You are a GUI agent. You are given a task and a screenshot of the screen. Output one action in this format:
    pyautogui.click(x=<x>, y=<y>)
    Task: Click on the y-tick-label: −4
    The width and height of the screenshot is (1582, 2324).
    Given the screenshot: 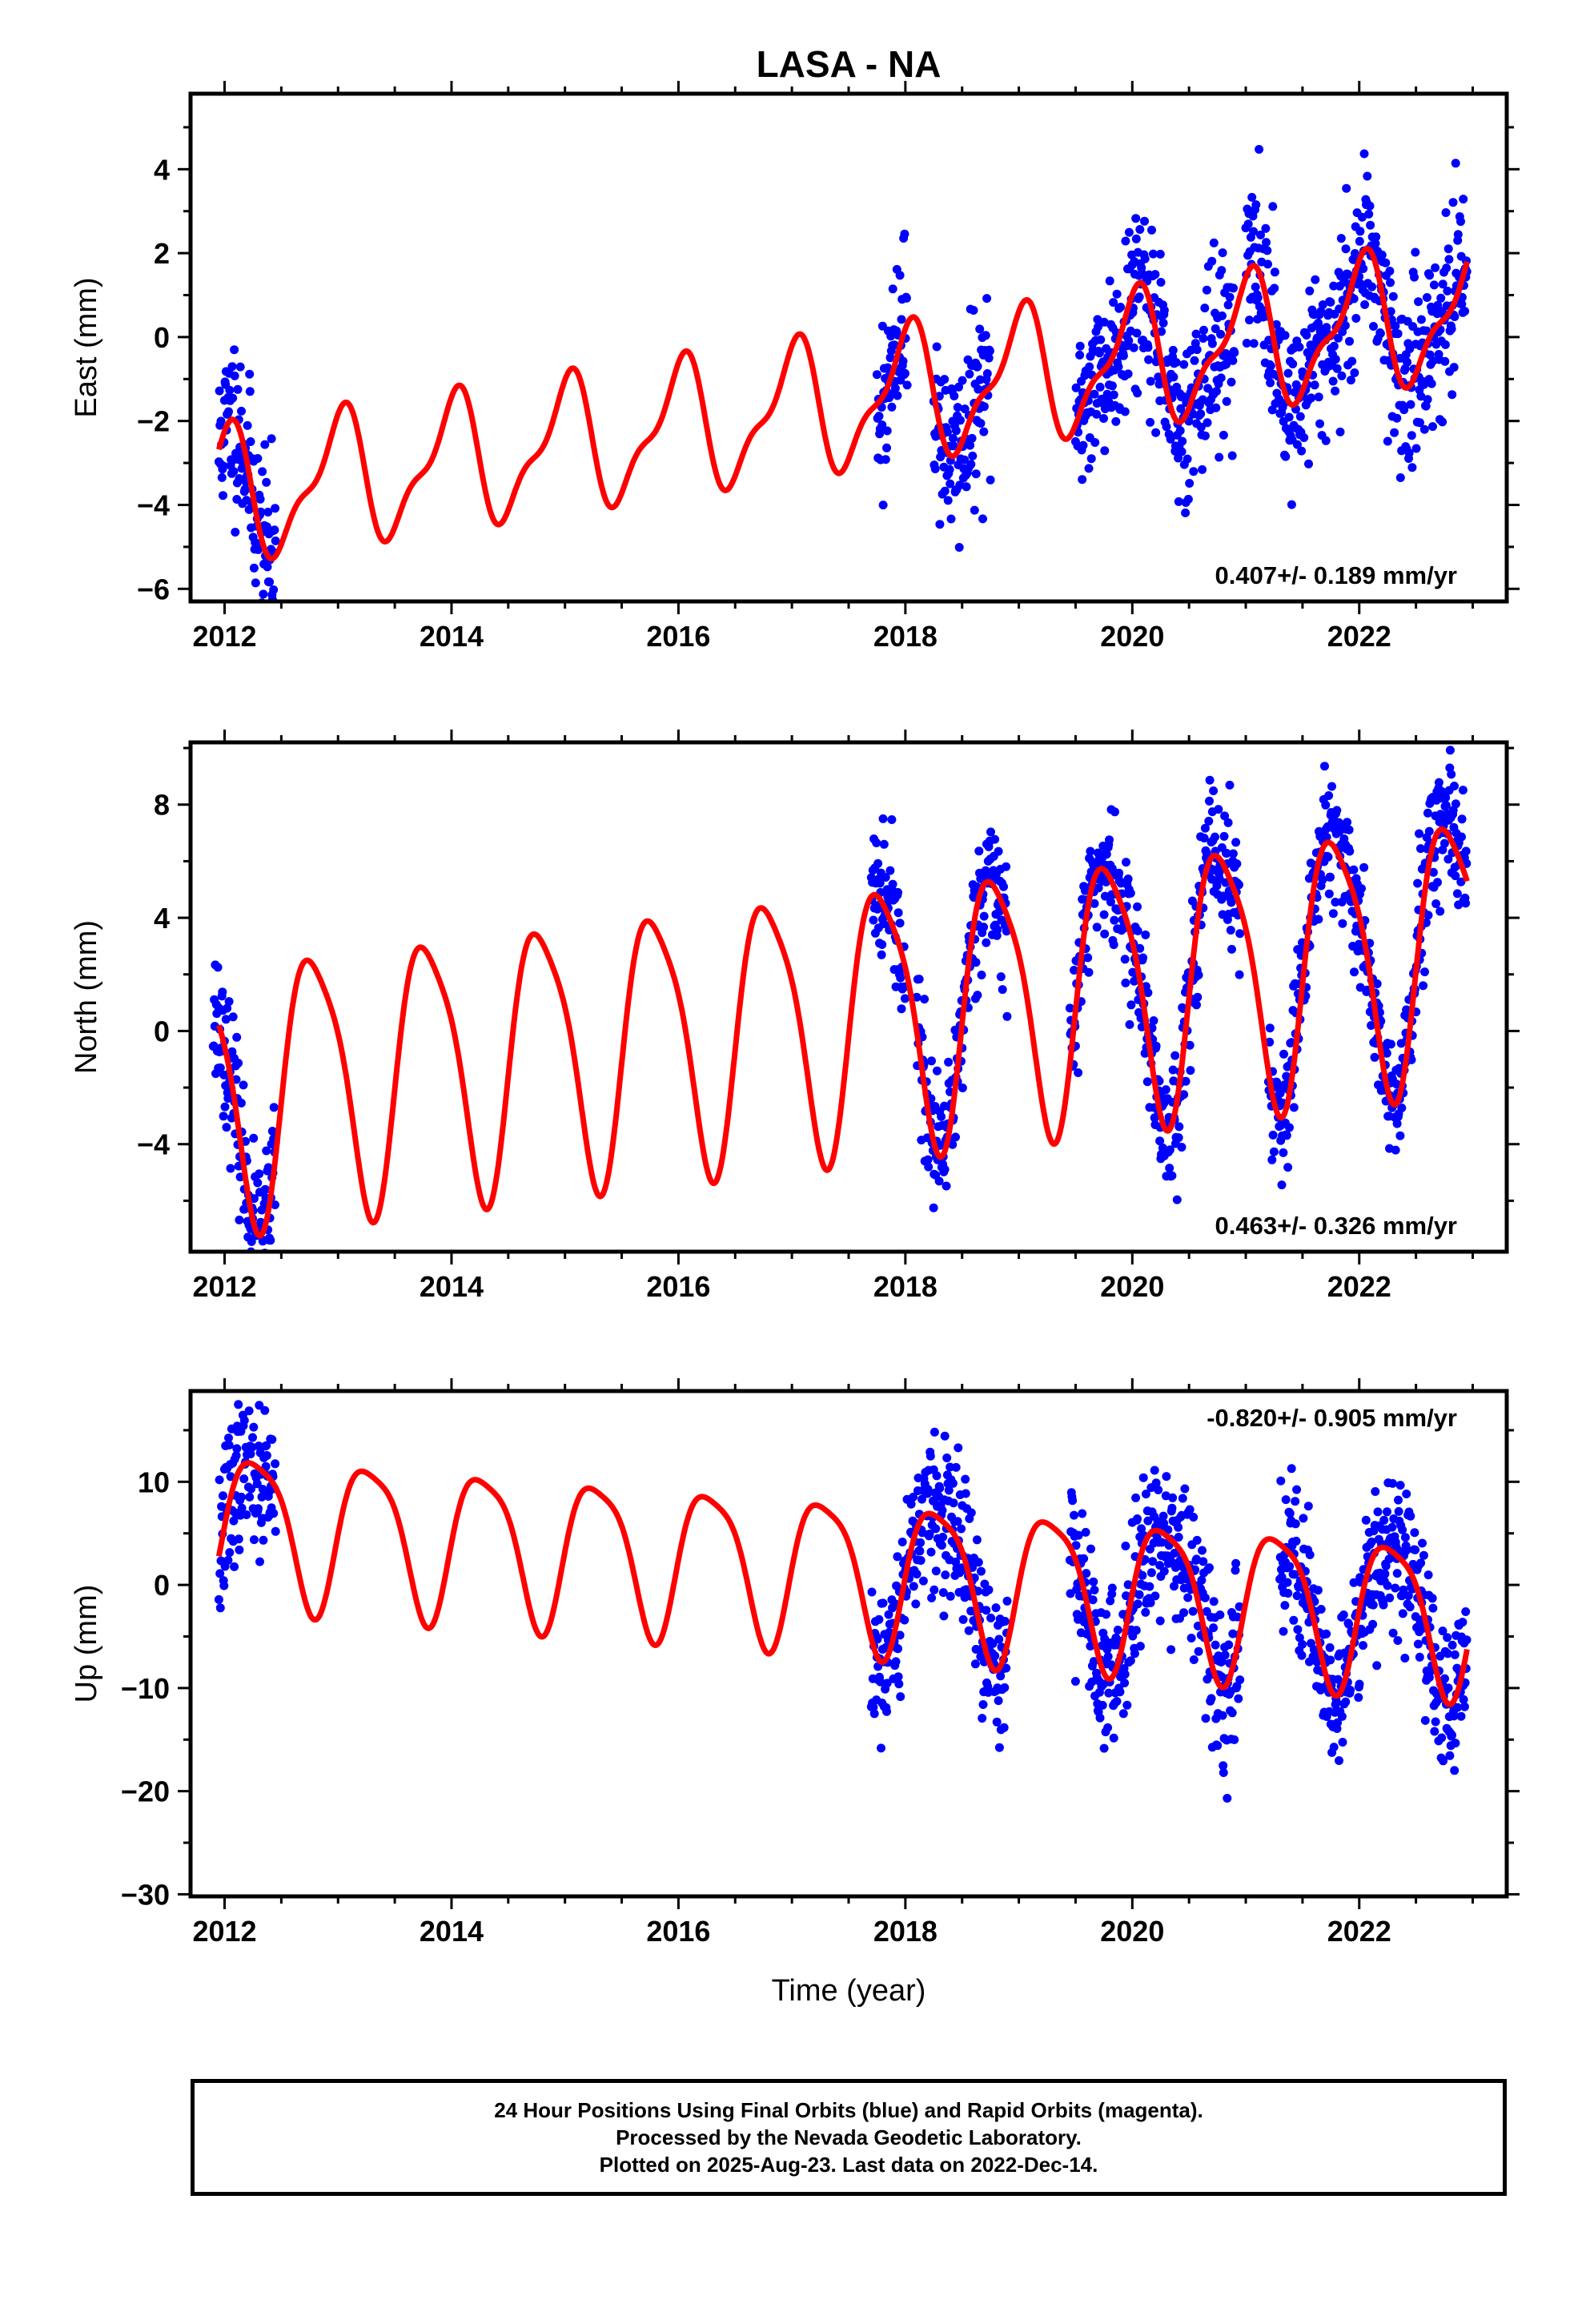 What is the action you would take?
    pyautogui.click(x=154, y=505)
    